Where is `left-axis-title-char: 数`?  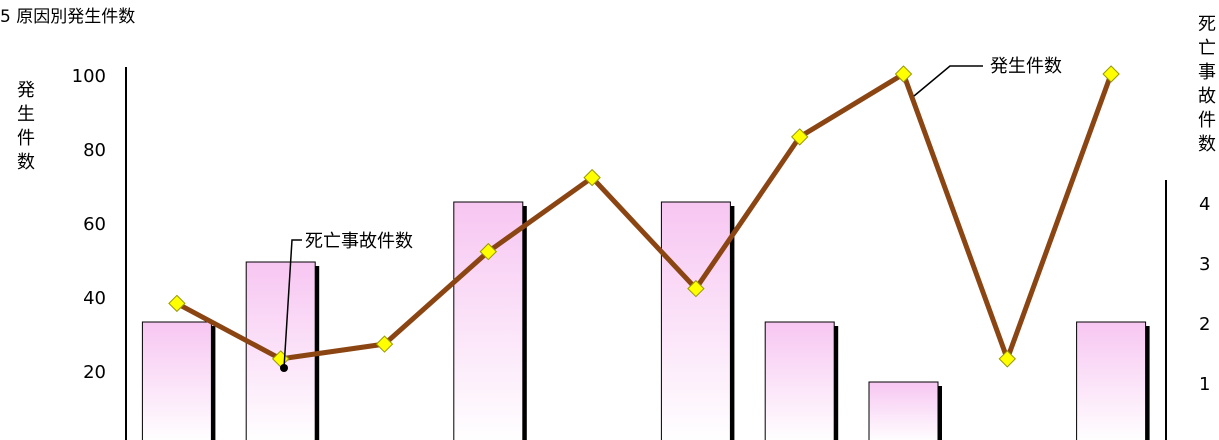
left-axis-title-char: 数 is located at coordinates (26, 162).